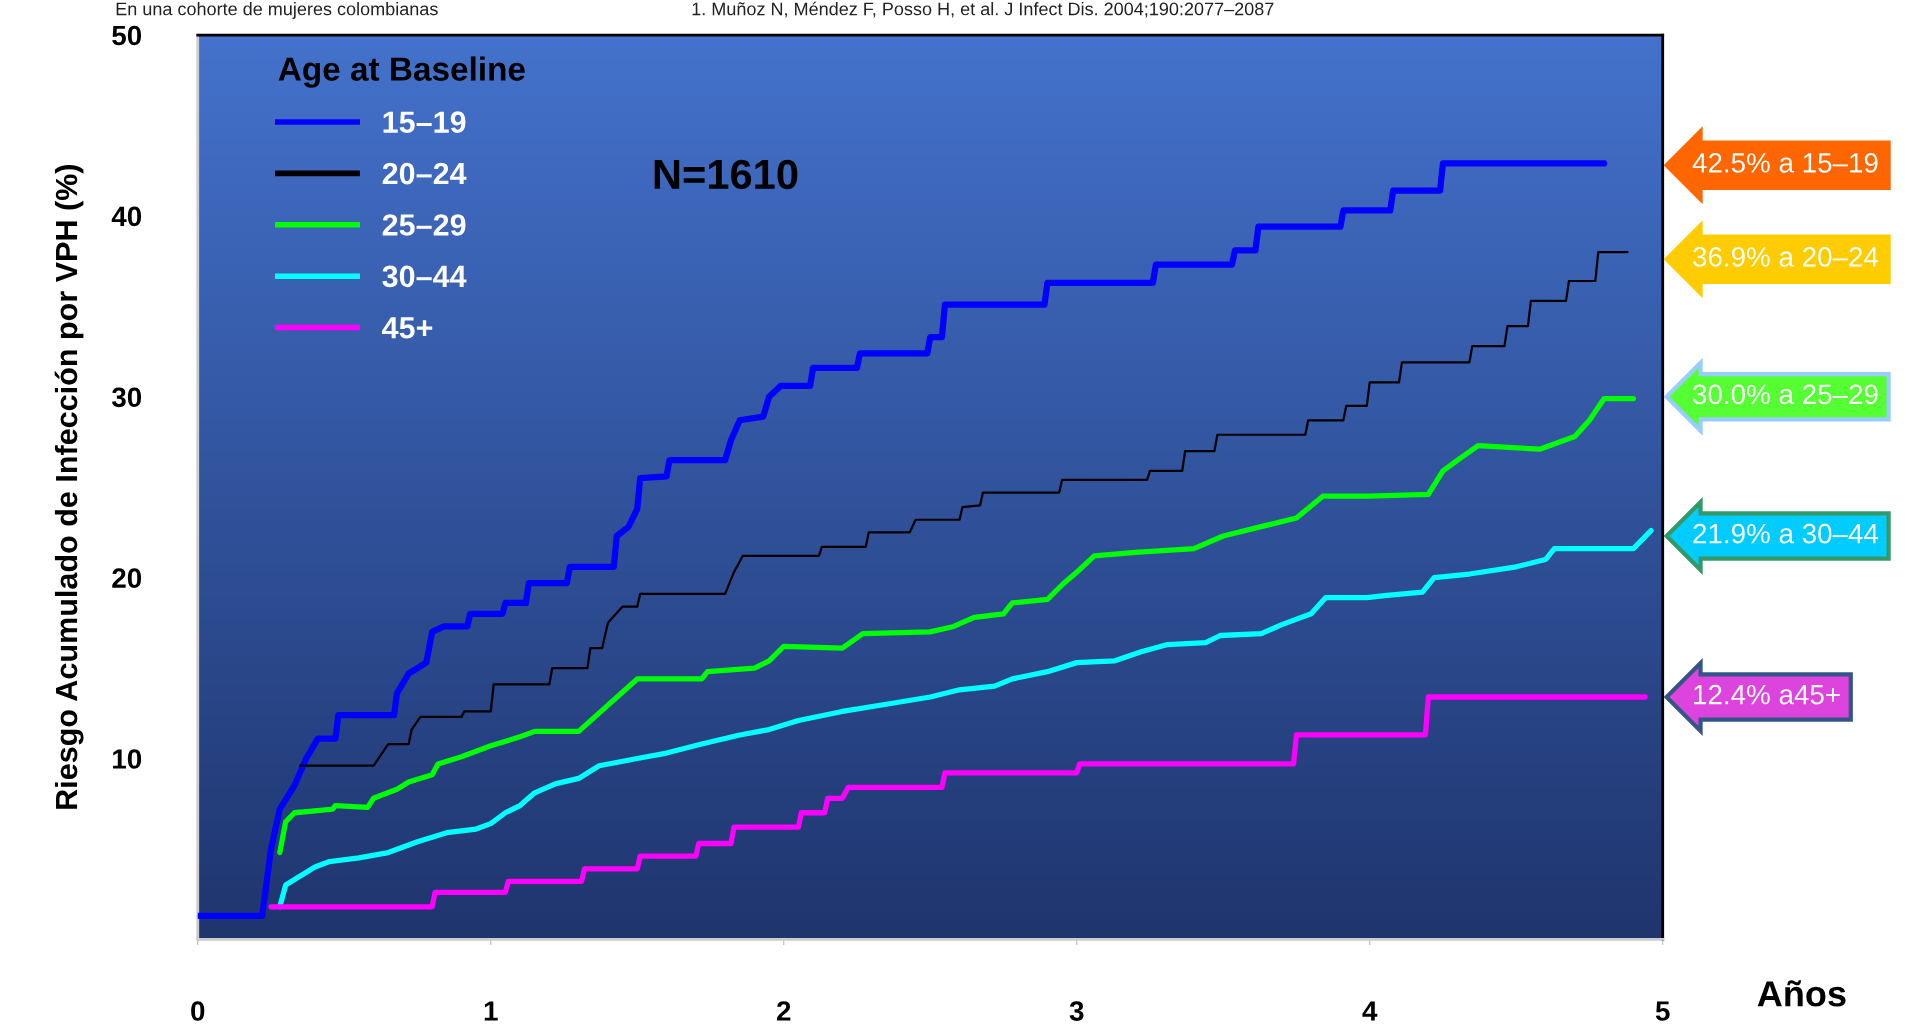  I want to click on text: 30.0% a 25–29, so click(1785, 394).